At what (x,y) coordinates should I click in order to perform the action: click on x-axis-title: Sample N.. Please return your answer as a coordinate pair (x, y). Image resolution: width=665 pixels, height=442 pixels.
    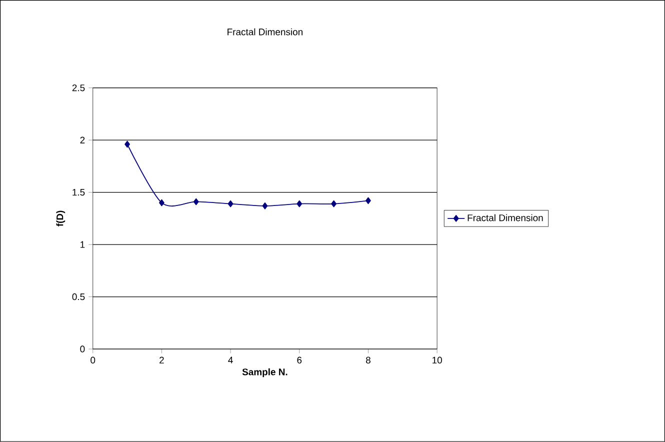
    Looking at the image, I should click on (265, 373).